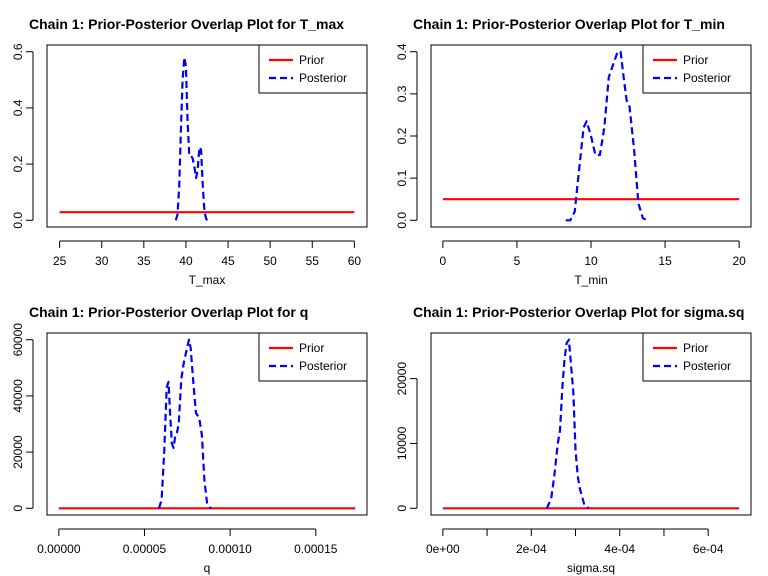 Image resolution: width=768 pixels, height=576 pixels. I want to click on x-tick-label: 0e+00, so click(443, 549).